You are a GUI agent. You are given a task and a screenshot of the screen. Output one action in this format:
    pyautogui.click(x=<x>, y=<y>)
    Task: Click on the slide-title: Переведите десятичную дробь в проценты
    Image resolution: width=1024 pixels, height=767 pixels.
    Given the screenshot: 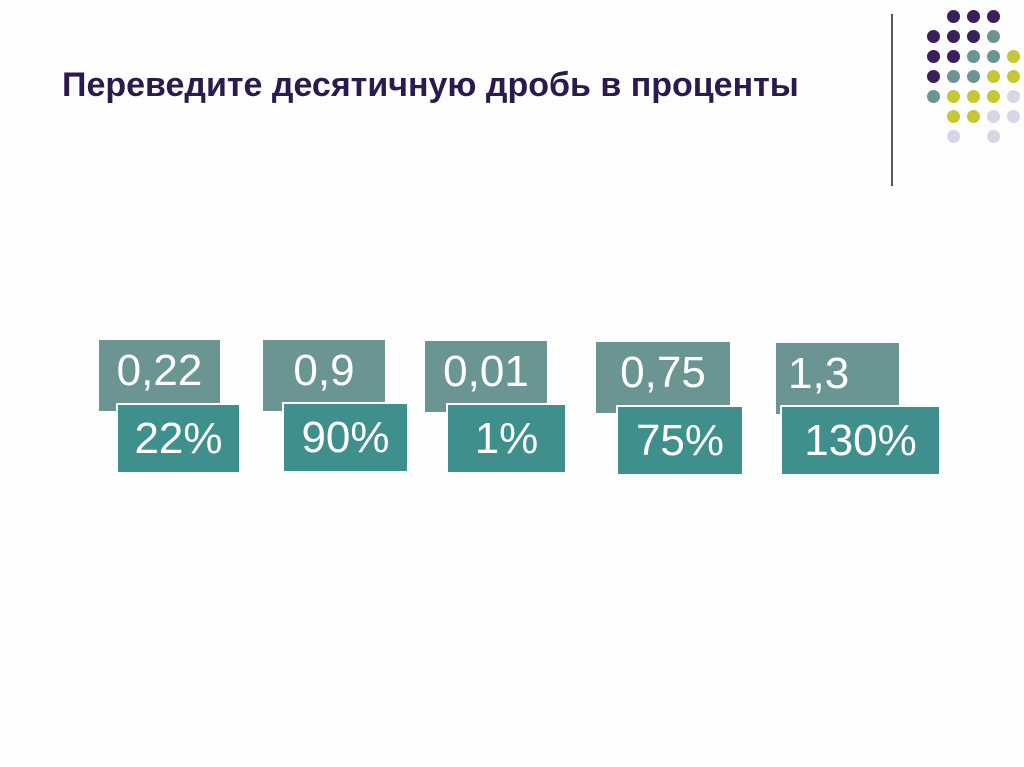 What is the action you would take?
    pyautogui.click(x=430, y=85)
    